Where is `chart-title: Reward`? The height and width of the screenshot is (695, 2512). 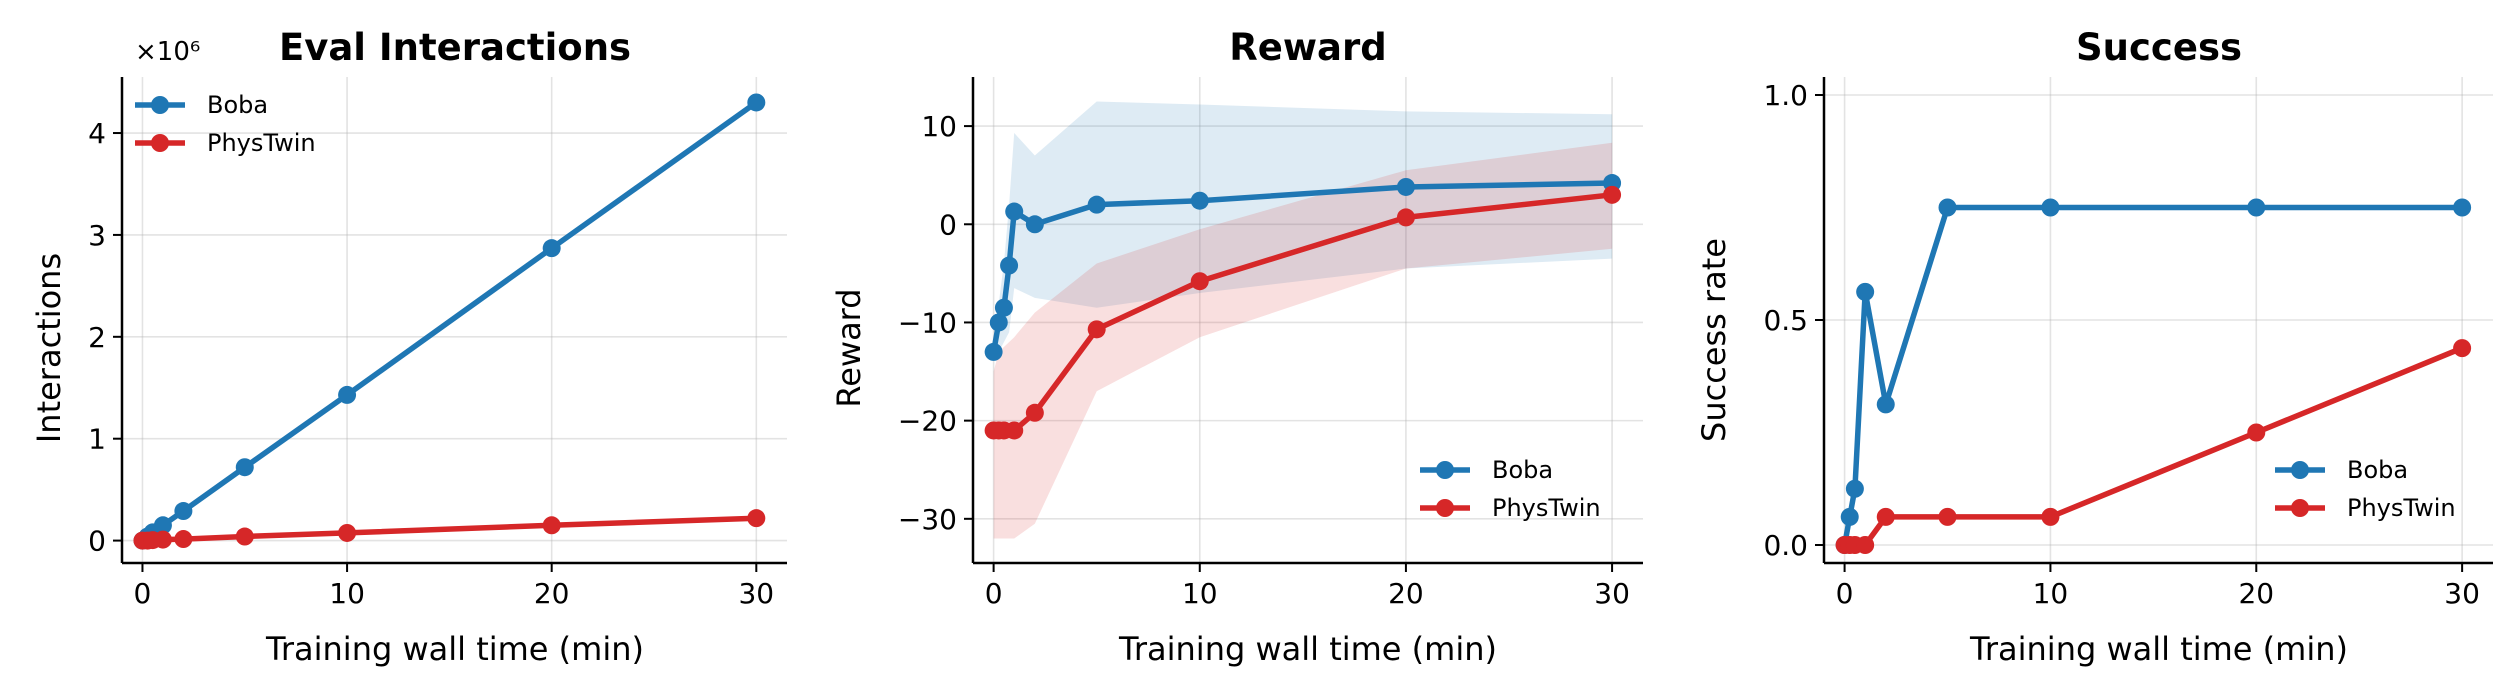
chart-title: Reward is located at coordinates (1307, 47).